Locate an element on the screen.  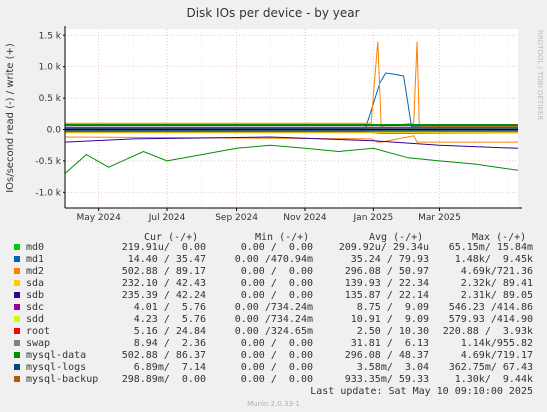
last-update: Last update: Sat May 10 09:10:00 2025 is located at coordinates (421, 391).